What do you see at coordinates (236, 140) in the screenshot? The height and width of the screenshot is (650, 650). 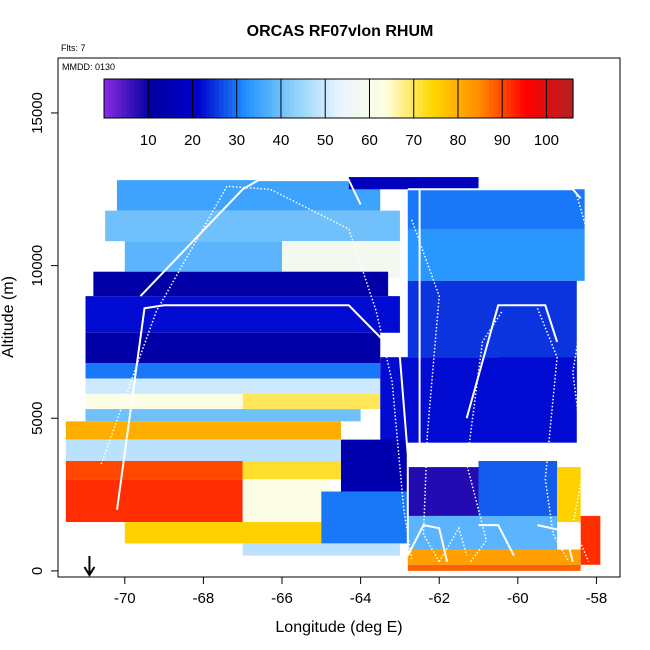 I see `colorbar-tick-label: 30` at bounding box center [236, 140].